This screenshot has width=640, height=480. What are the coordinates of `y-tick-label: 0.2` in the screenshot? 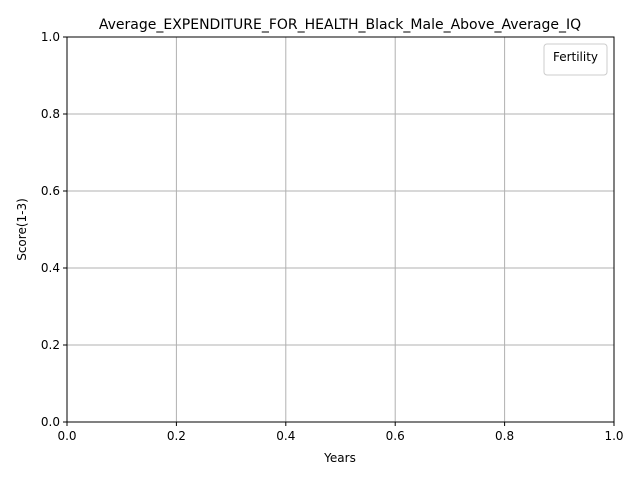 It's located at (50, 345).